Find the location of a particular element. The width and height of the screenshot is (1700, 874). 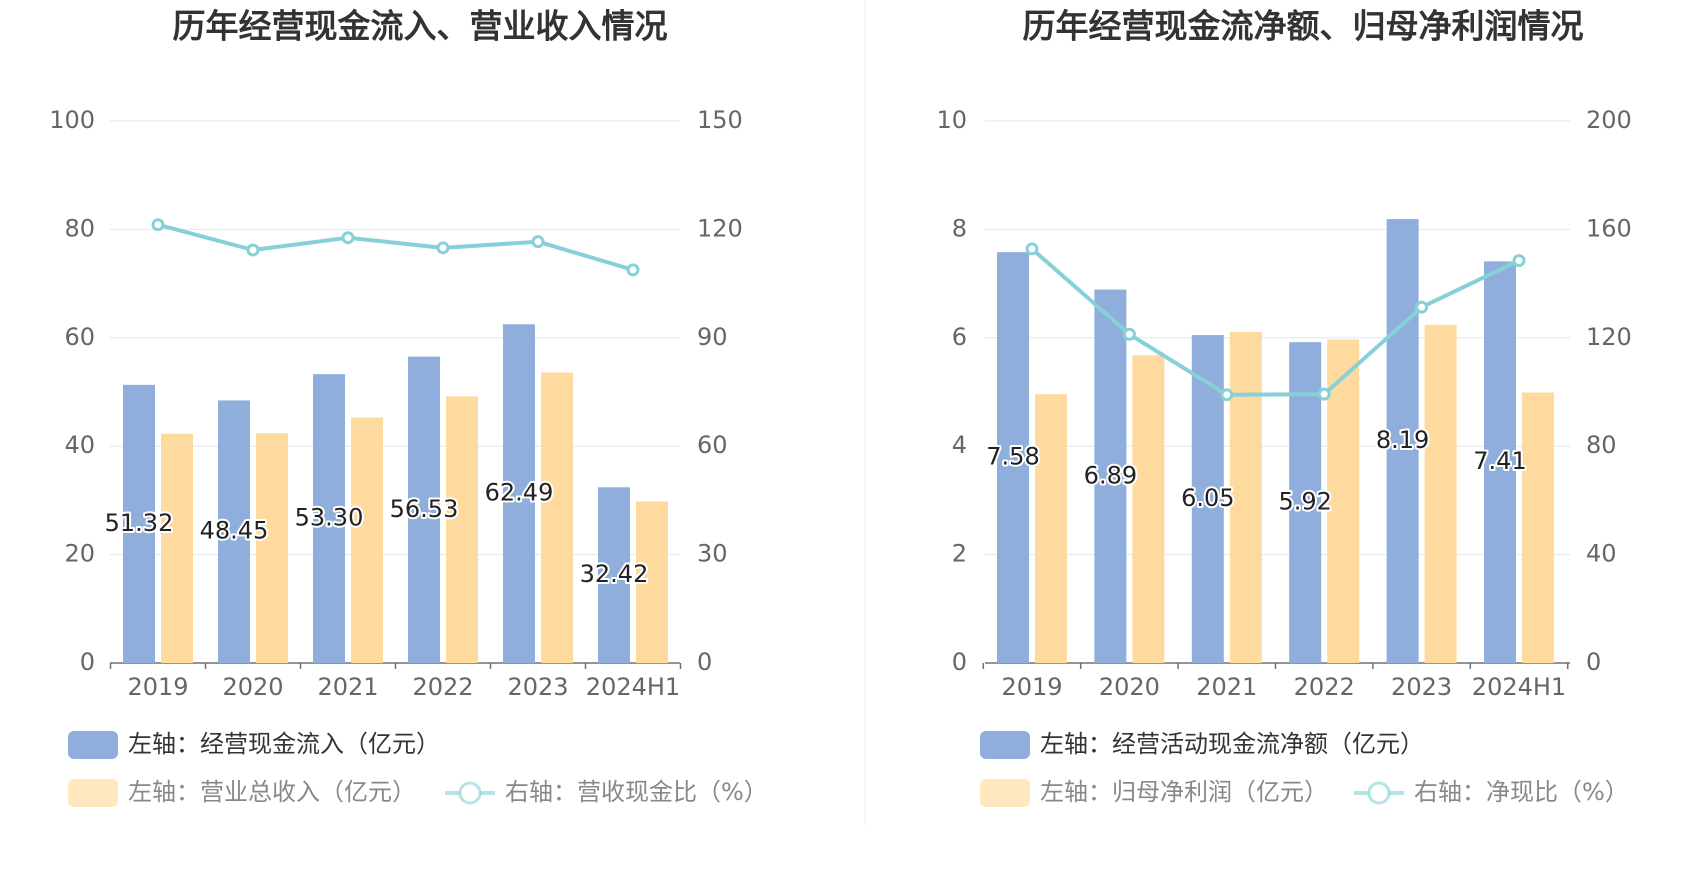

bar-data-label: 53.30 is located at coordinates (329, 518).